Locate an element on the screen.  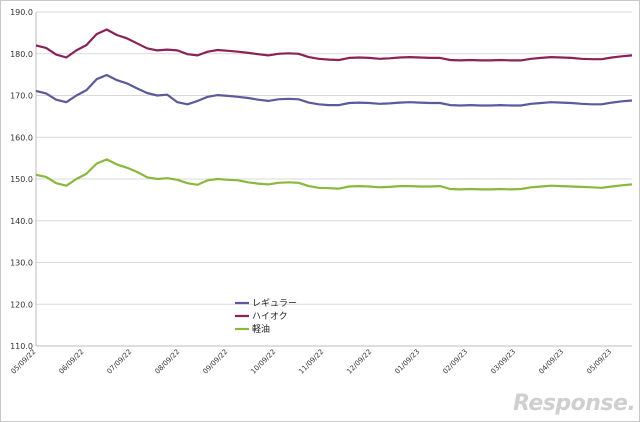
x-tick-label: 01/09/23 is located at coordinates (407, 362).